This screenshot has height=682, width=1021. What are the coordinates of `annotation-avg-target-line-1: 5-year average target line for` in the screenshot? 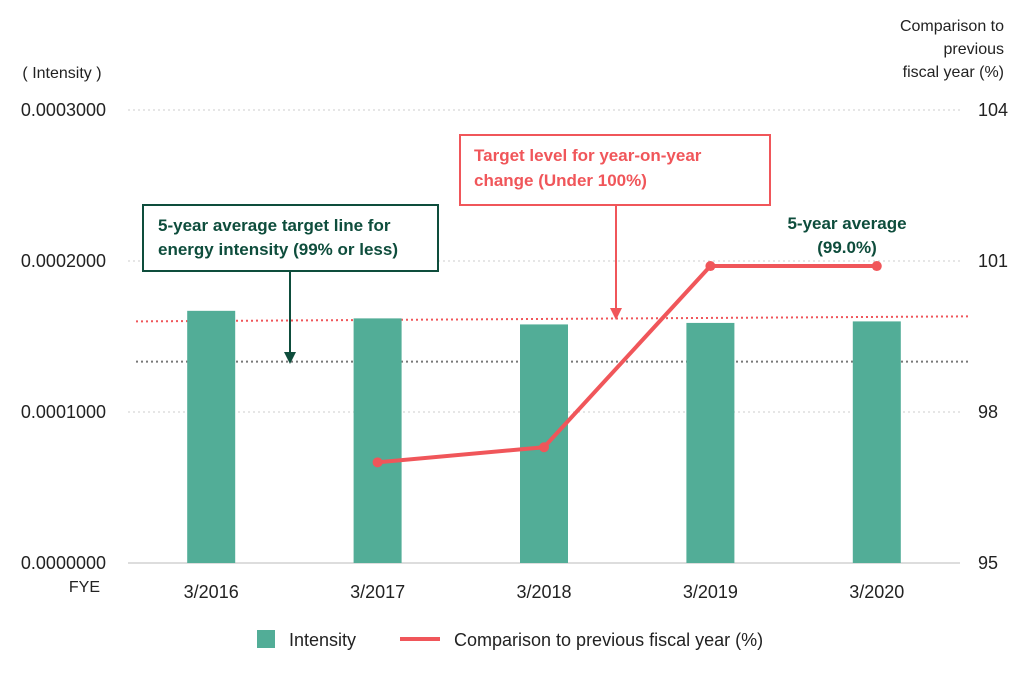 It's located at (274, 225).